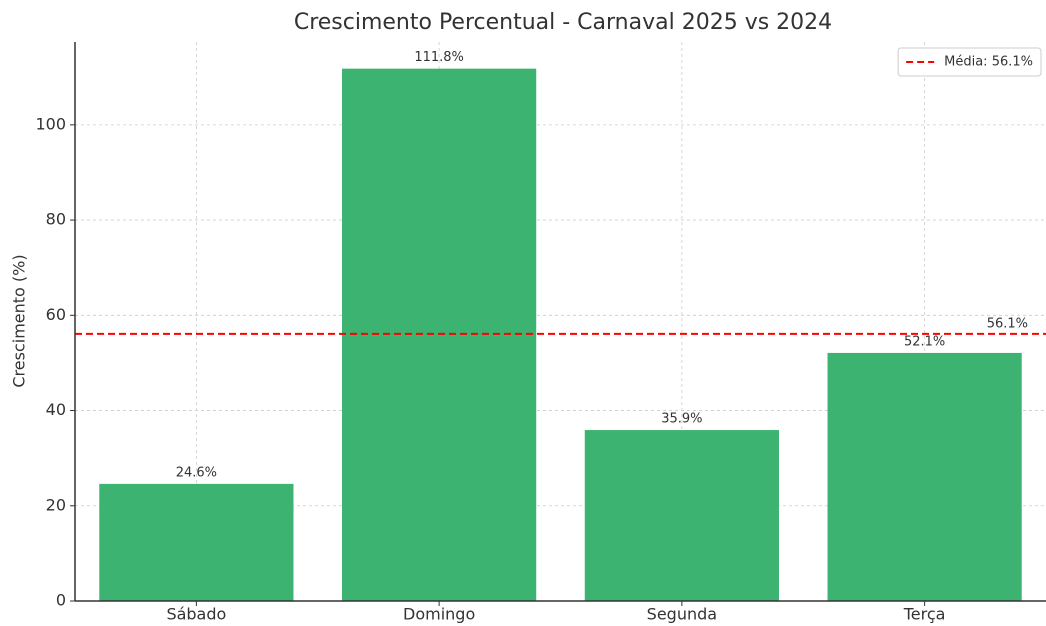 Image resolution: width=1046 pixels, height=626 pixels. Describe the element at coordinates (439, 57) in the screenshot. I see `value-label: 111.8%` at that location.